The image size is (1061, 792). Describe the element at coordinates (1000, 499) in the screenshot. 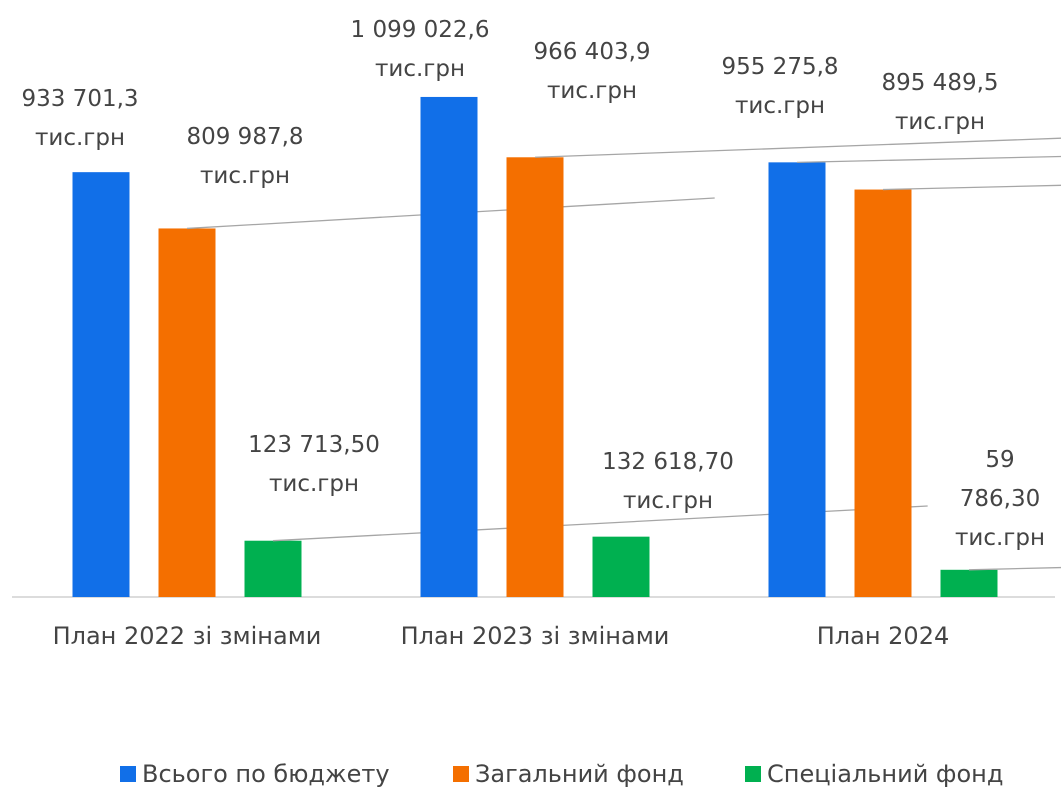

I see `value-label: 59 786,30 тис.грн` at that location.